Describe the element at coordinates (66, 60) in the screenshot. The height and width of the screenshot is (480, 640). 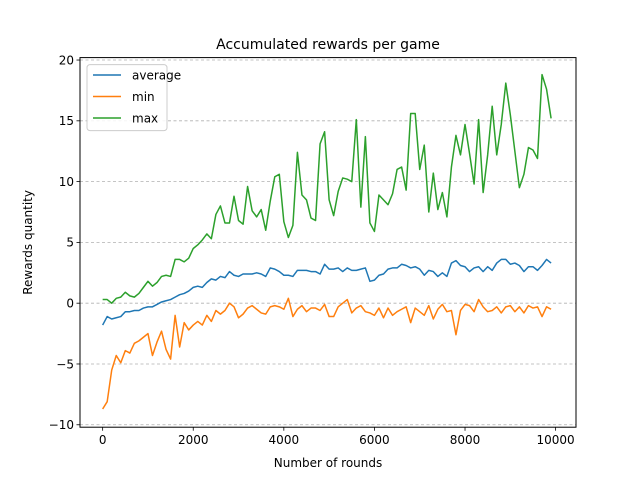
I see `y-tick-label: 20` at that location.